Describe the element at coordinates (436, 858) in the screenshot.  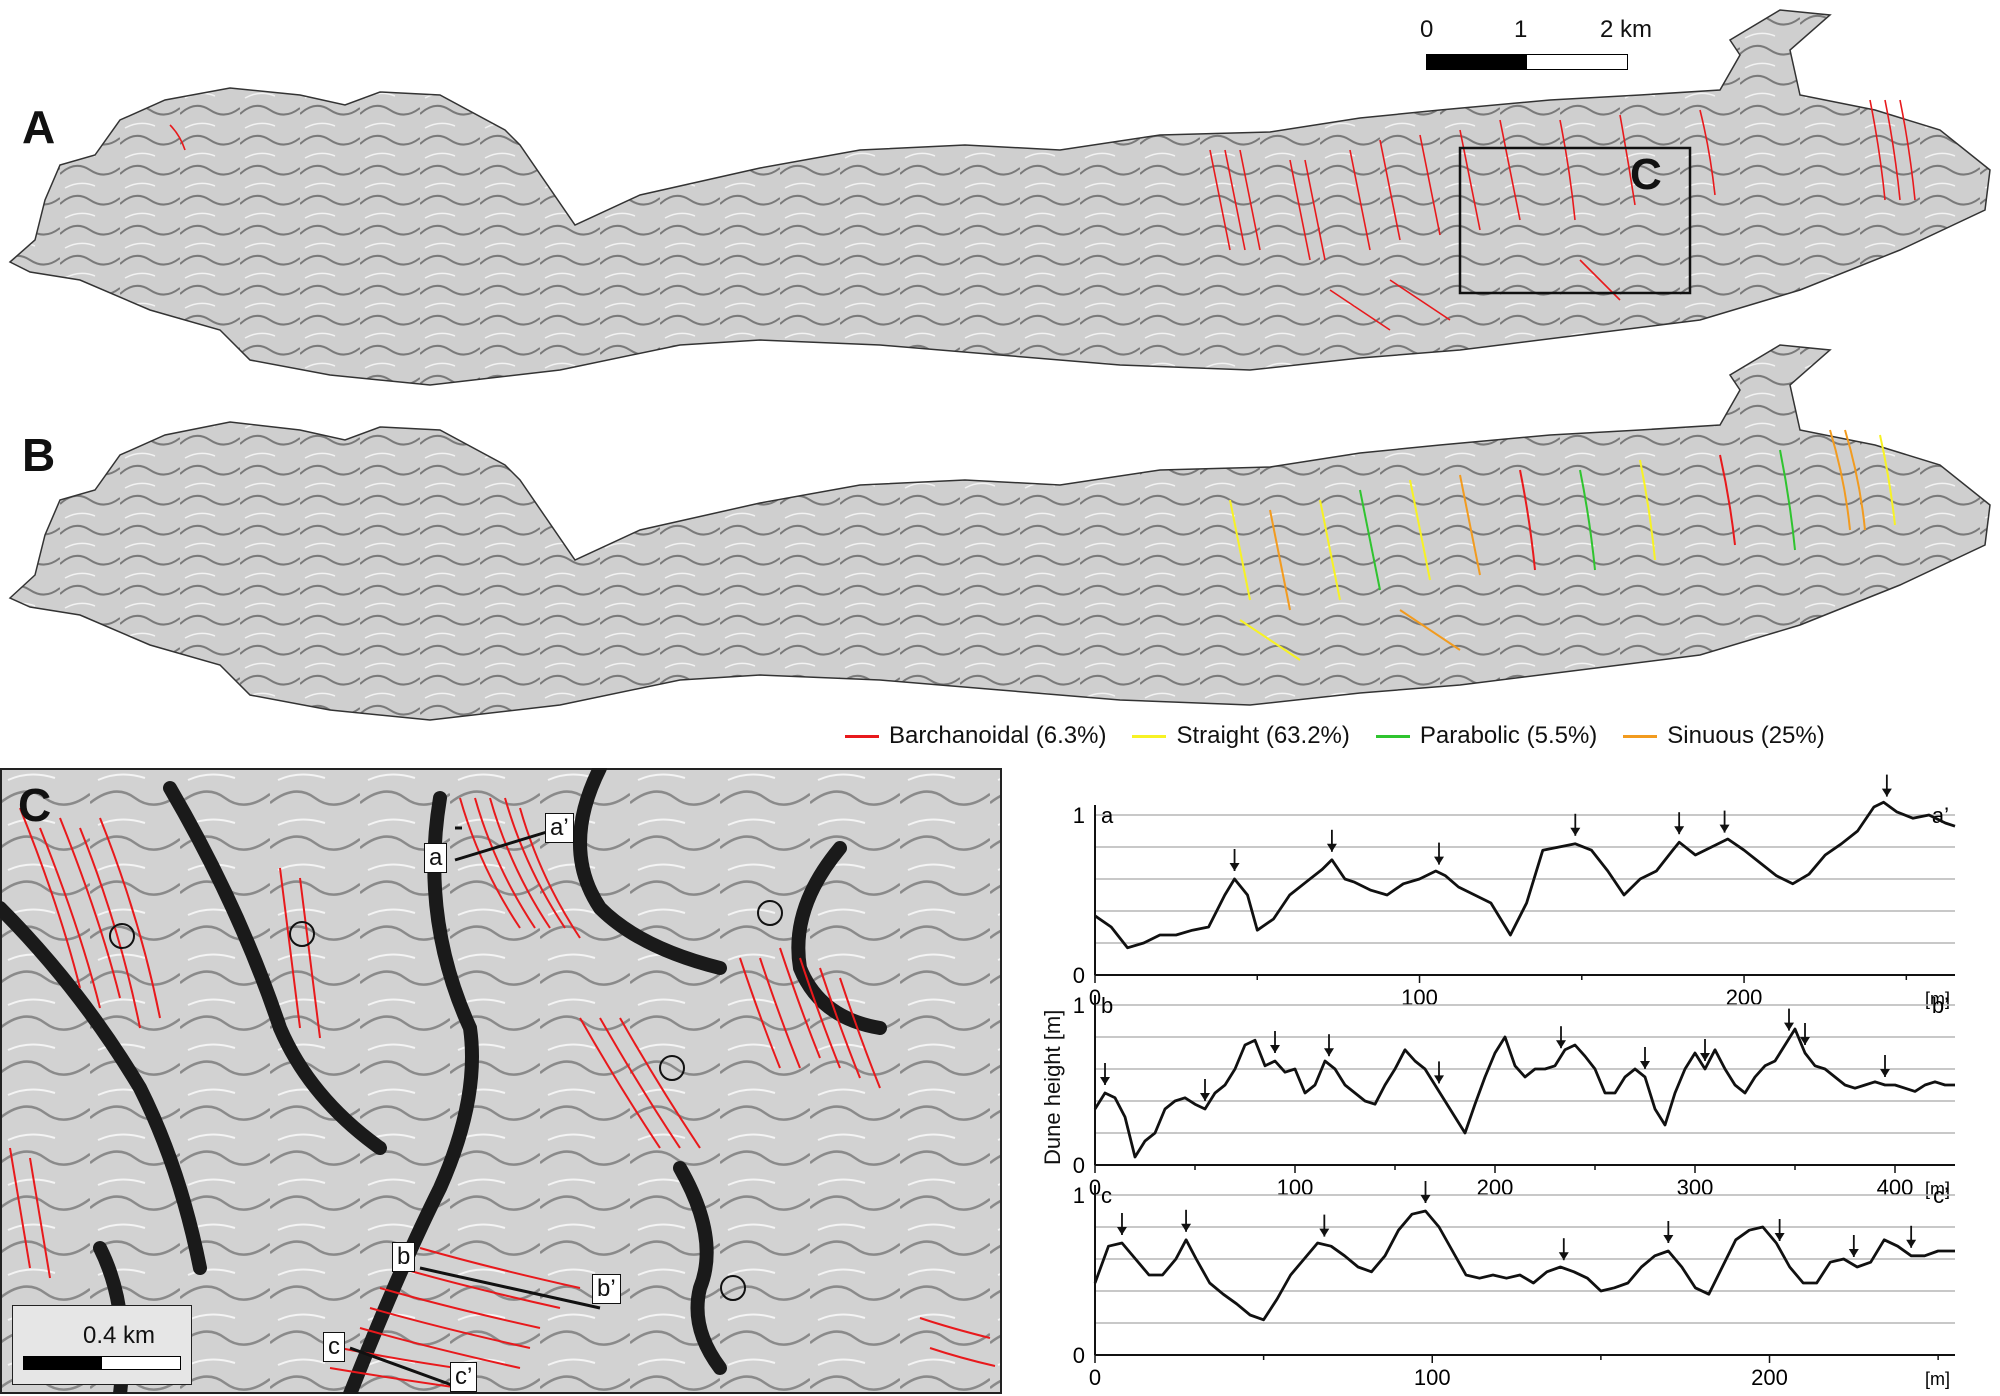
I see `profile-a-start-tag: a` at that location.